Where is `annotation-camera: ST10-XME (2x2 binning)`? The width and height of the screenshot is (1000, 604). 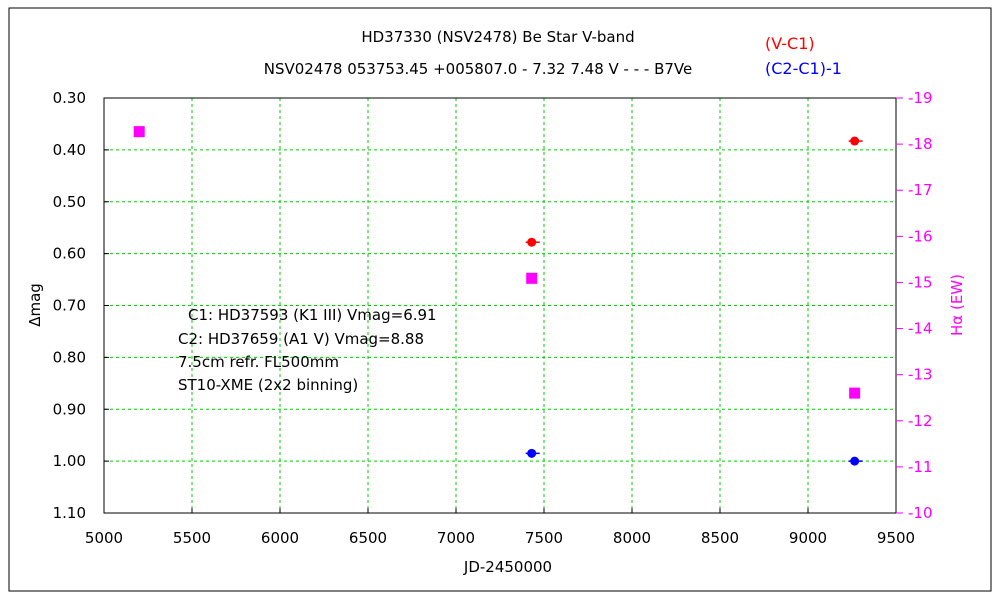
annotation-camera: ST10-XME (2x2 binning) is located at coordinates (268, 385).